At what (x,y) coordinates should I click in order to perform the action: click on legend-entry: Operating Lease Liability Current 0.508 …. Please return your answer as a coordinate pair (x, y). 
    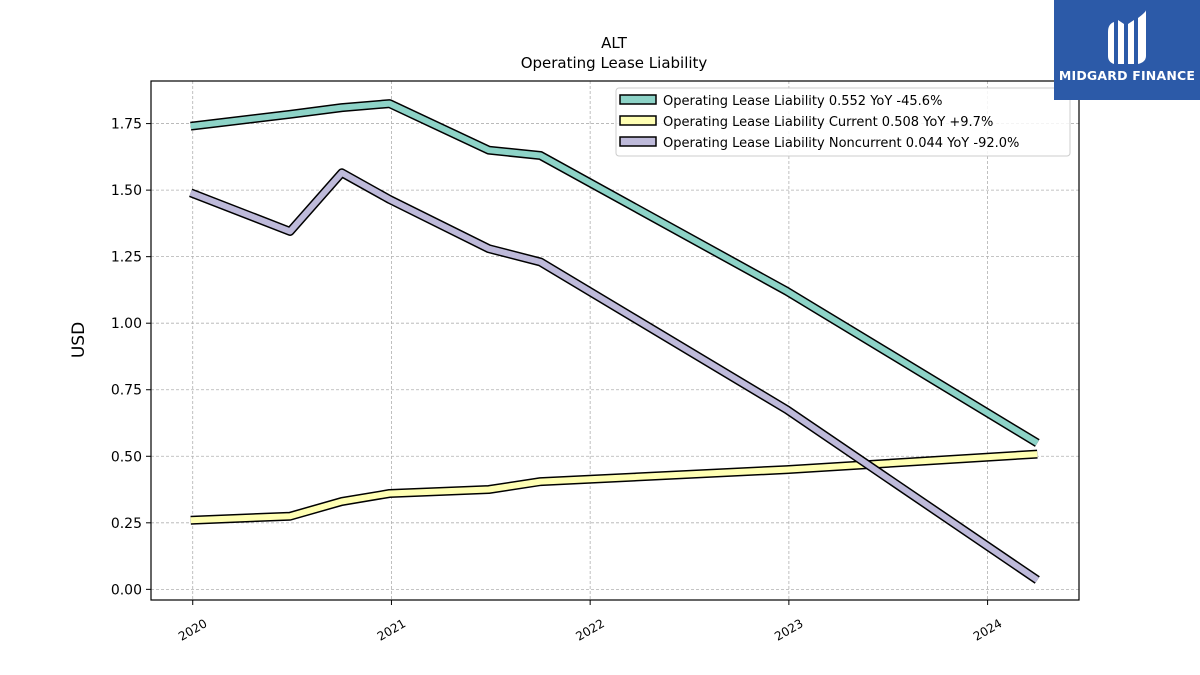
    Looking at the image, I should click on (828, 122).